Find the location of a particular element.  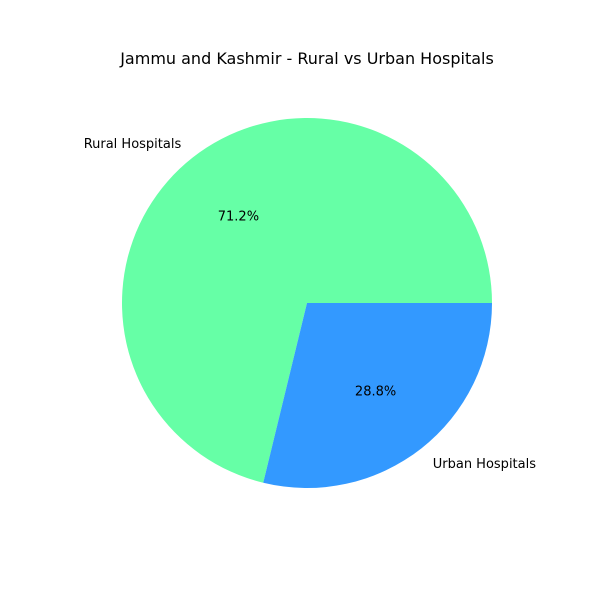

slice-label: Urban Hospitals is located at coordinates (484, 464).